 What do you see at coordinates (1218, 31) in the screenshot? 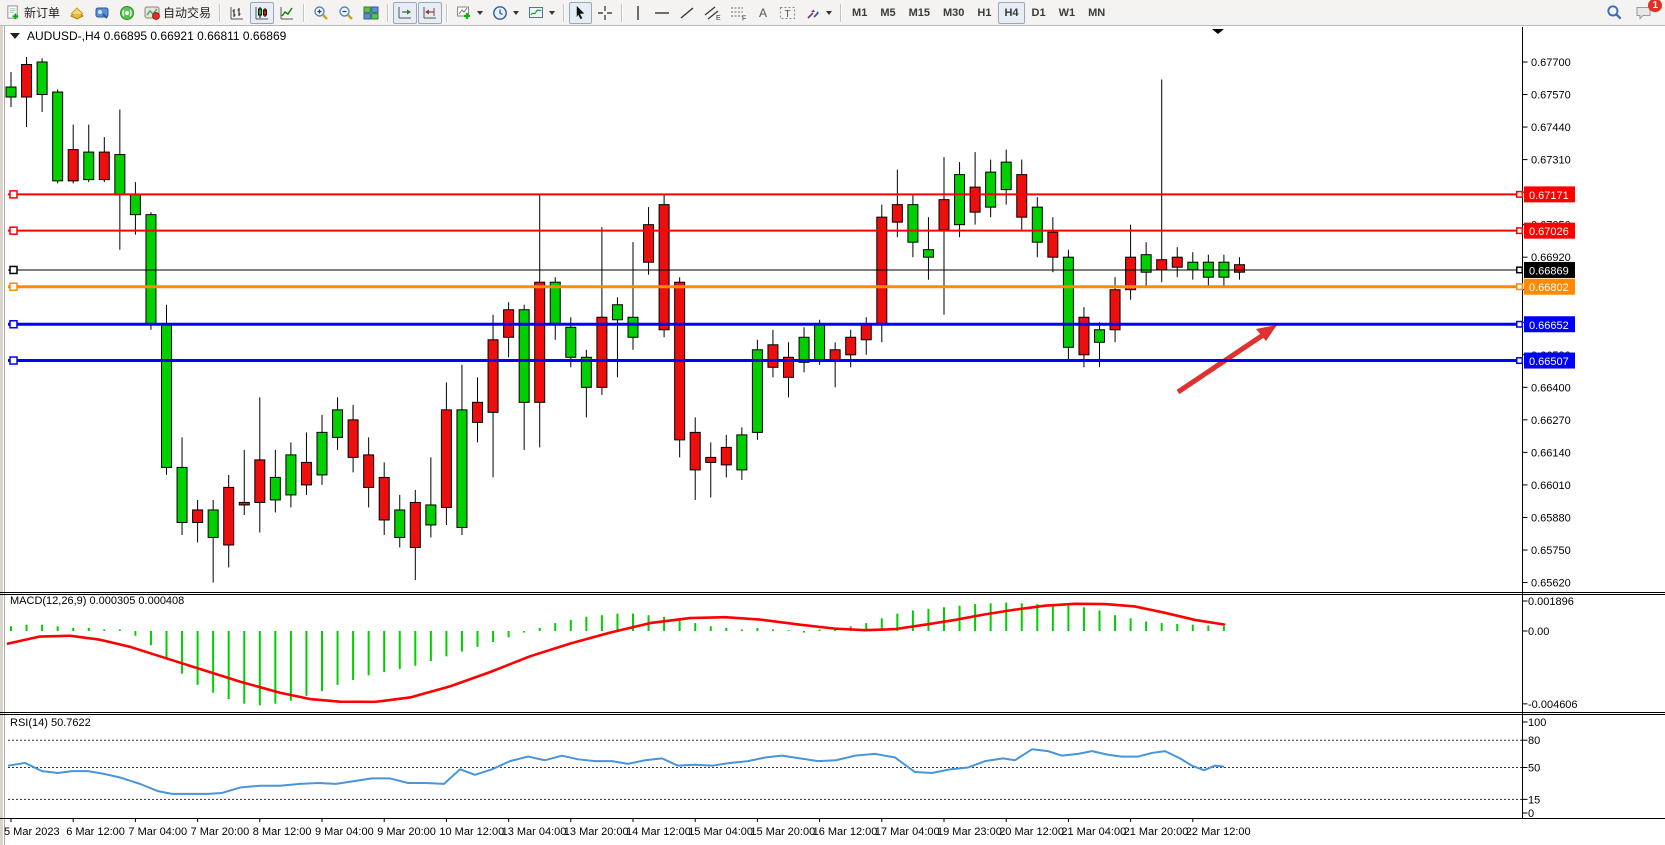
I see `chart-shift-marker` at bounding box center [1218, 31].